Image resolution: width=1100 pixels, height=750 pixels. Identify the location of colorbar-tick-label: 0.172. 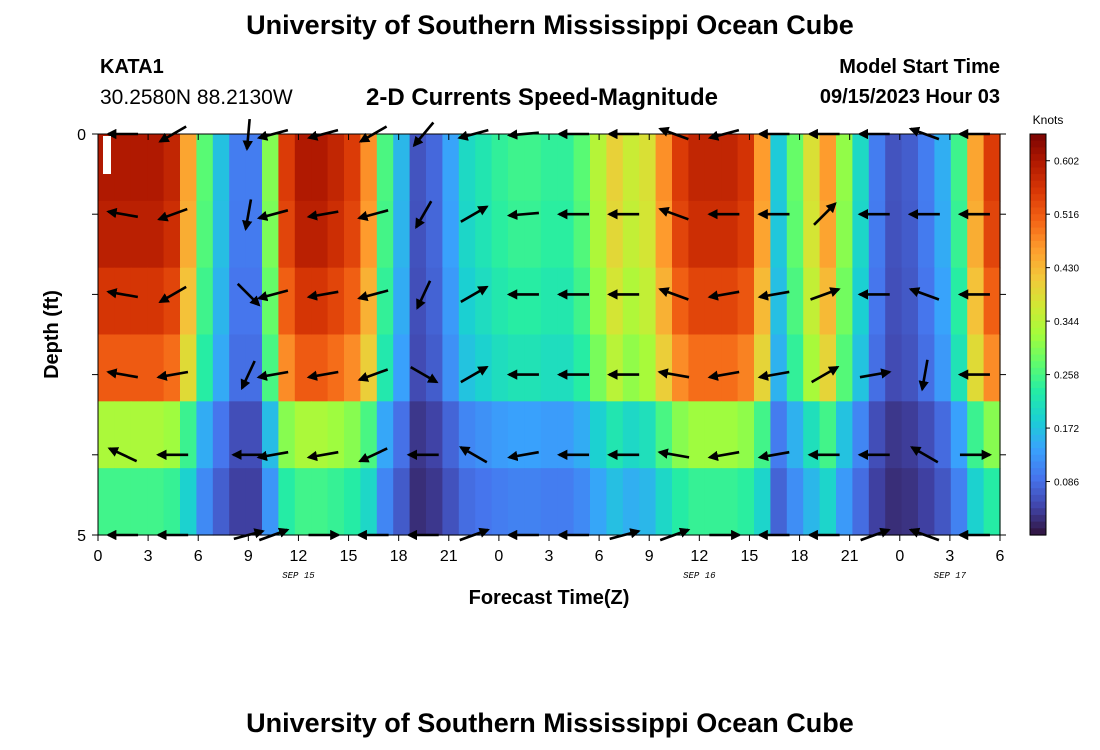
(1066, 429).